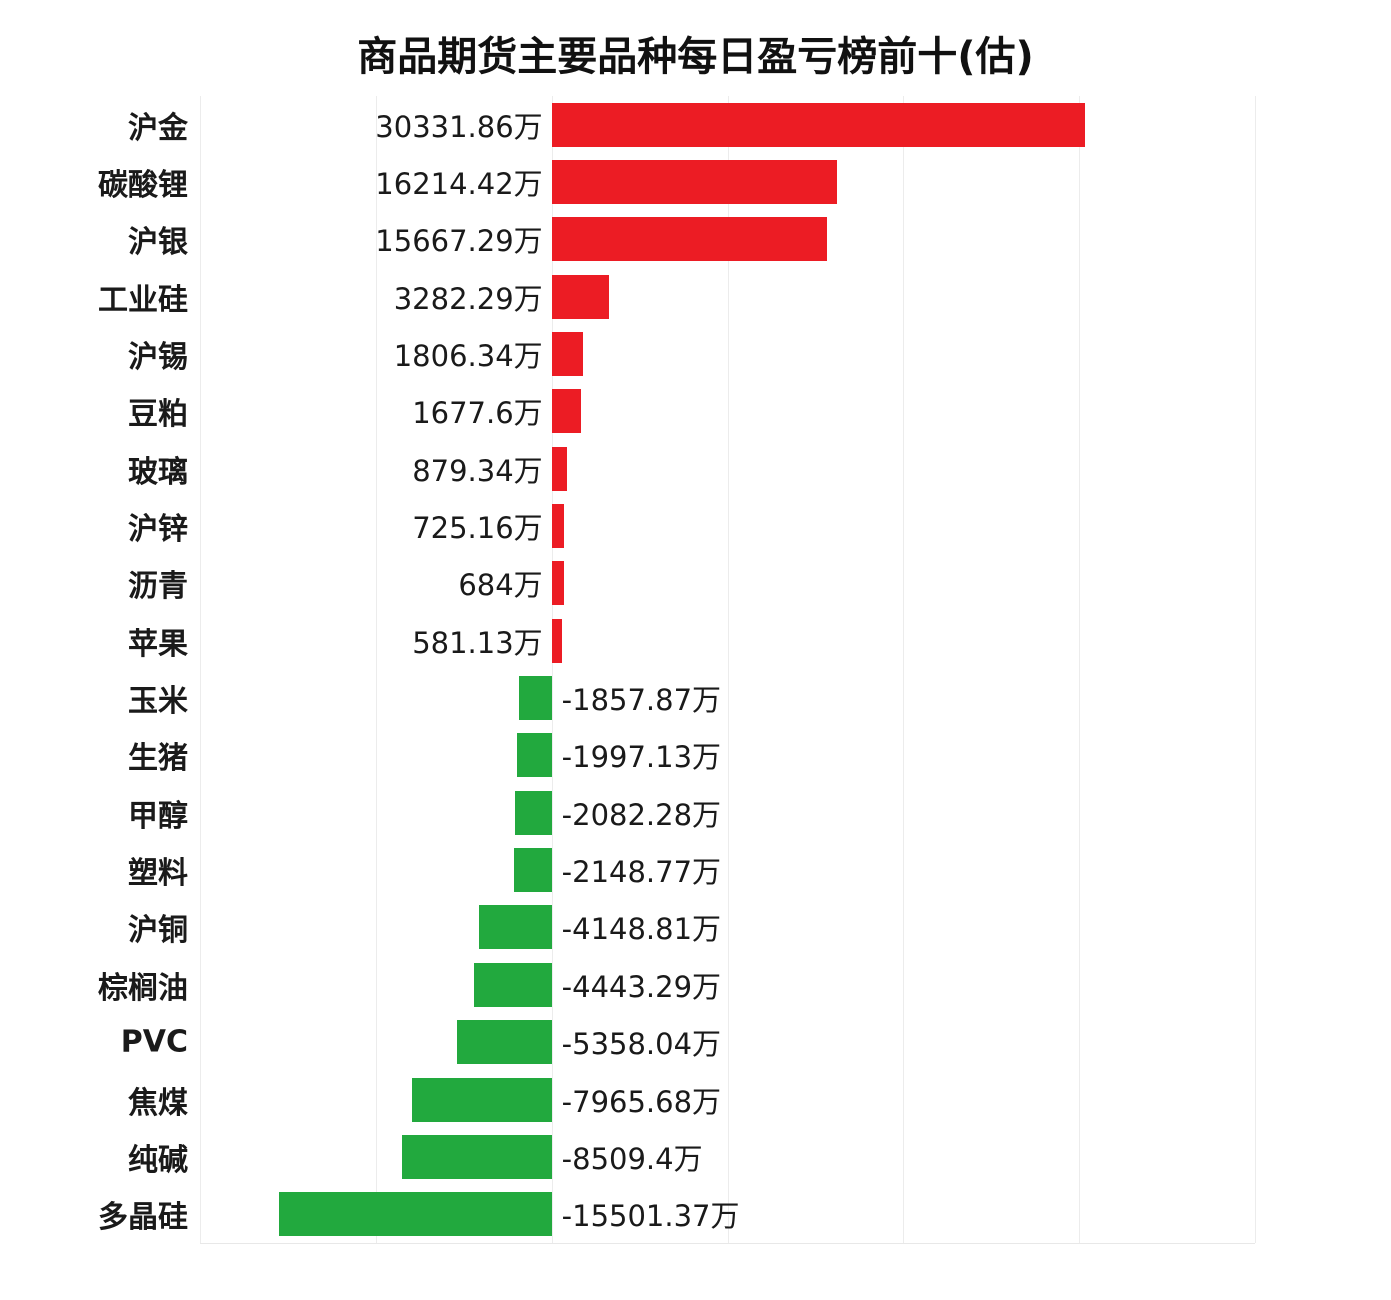 The width and height of the screenshot is (1391, 1300). I want to click on chart-row: 苹果 581.13万, so click(691, 640).